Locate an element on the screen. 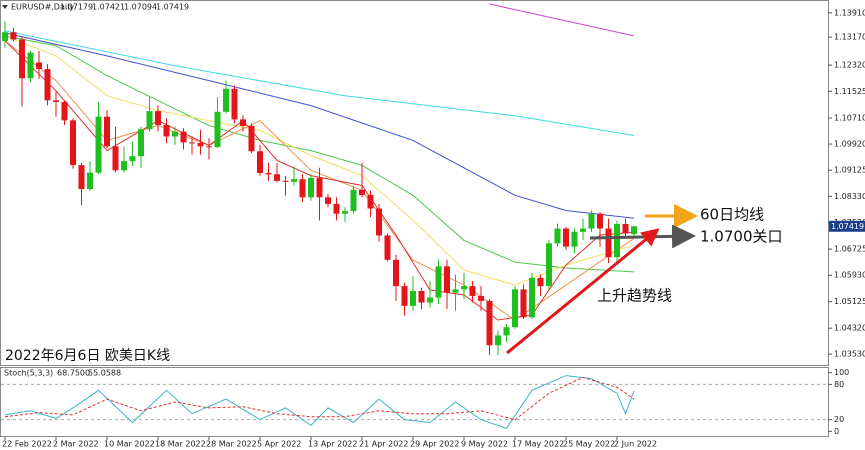 The height and width of the screenshot is (450, 865). y-tick-label: 1.03530 is located at coordinates (849, 354).